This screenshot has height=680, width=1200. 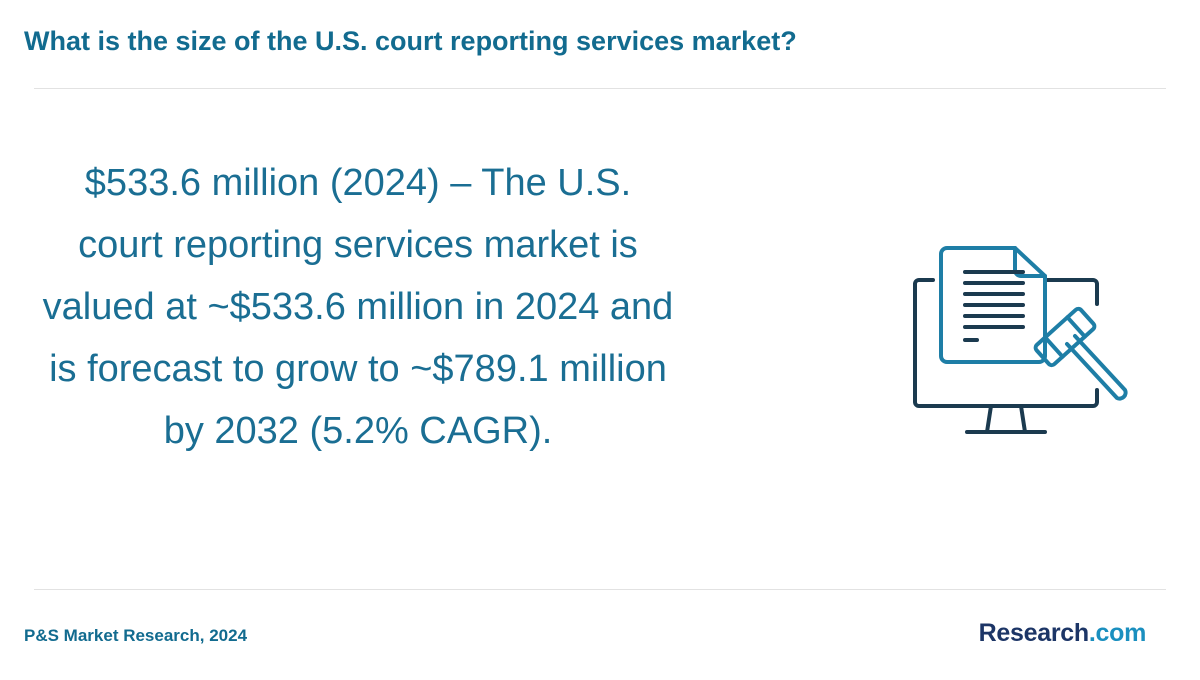 I want to click on brand-logo-name: Research, so click(x=1033, y=633).